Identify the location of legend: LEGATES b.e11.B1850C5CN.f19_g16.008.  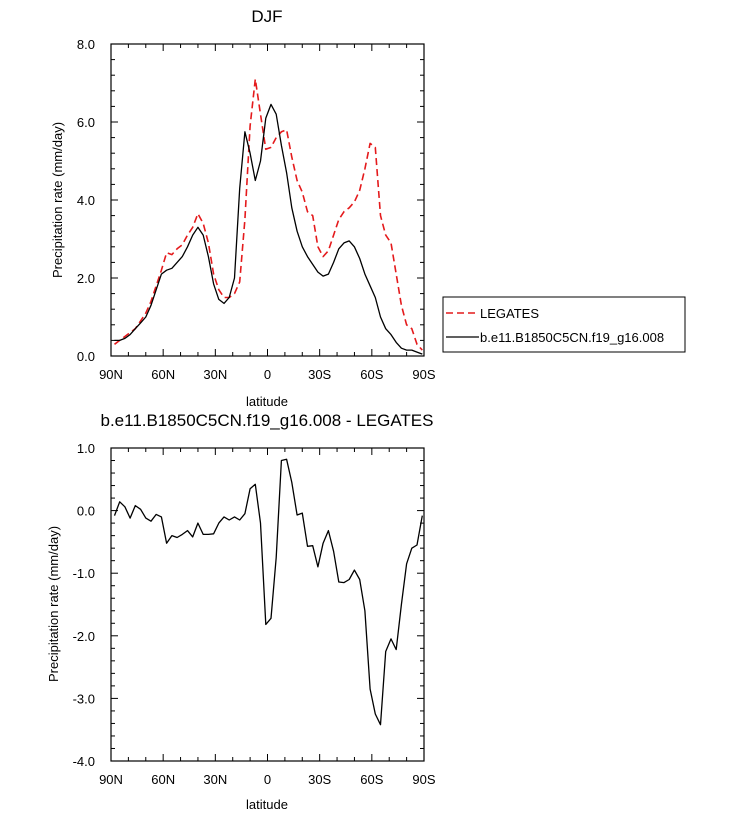
(564, 324).